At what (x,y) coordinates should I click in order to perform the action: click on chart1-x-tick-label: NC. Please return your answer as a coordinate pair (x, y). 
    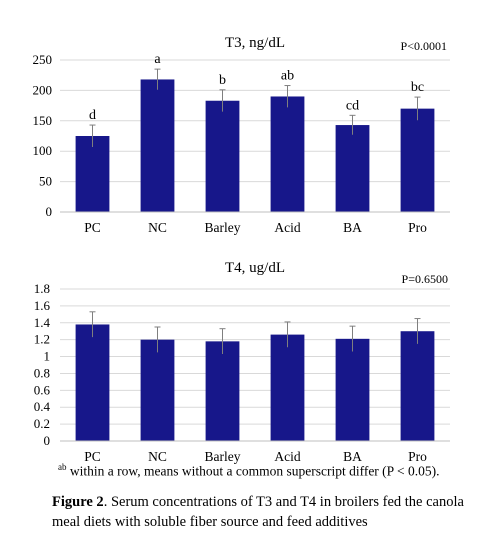
    Looking at the image, I should click on (157, 227).